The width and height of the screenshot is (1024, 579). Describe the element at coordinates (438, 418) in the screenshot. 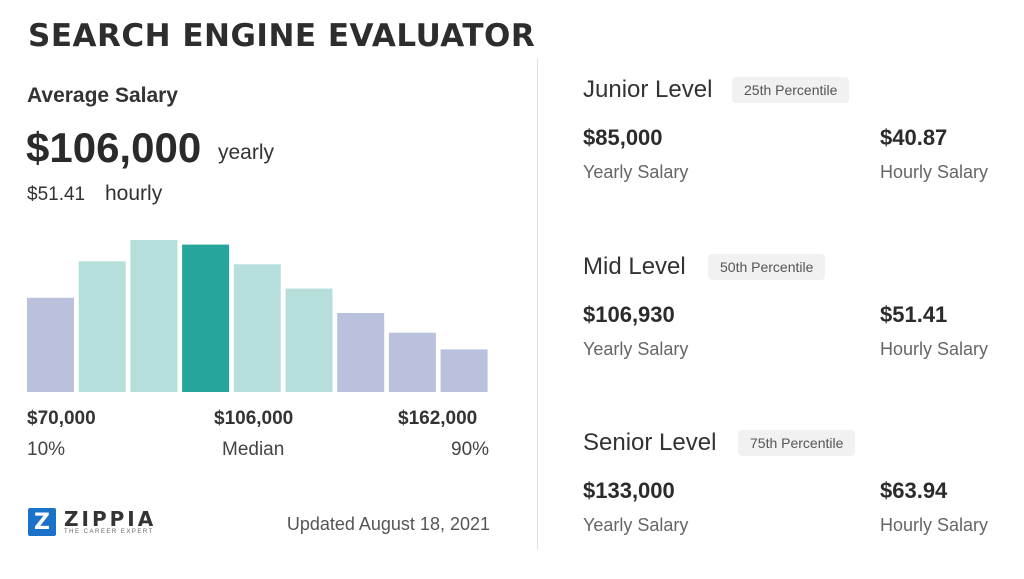

I see `axis-high-value: $162,000` at that location.